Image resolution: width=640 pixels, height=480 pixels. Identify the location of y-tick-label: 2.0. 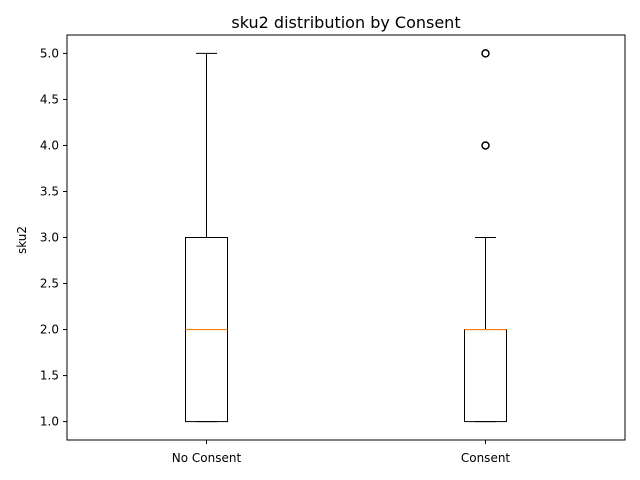
(49, 330).